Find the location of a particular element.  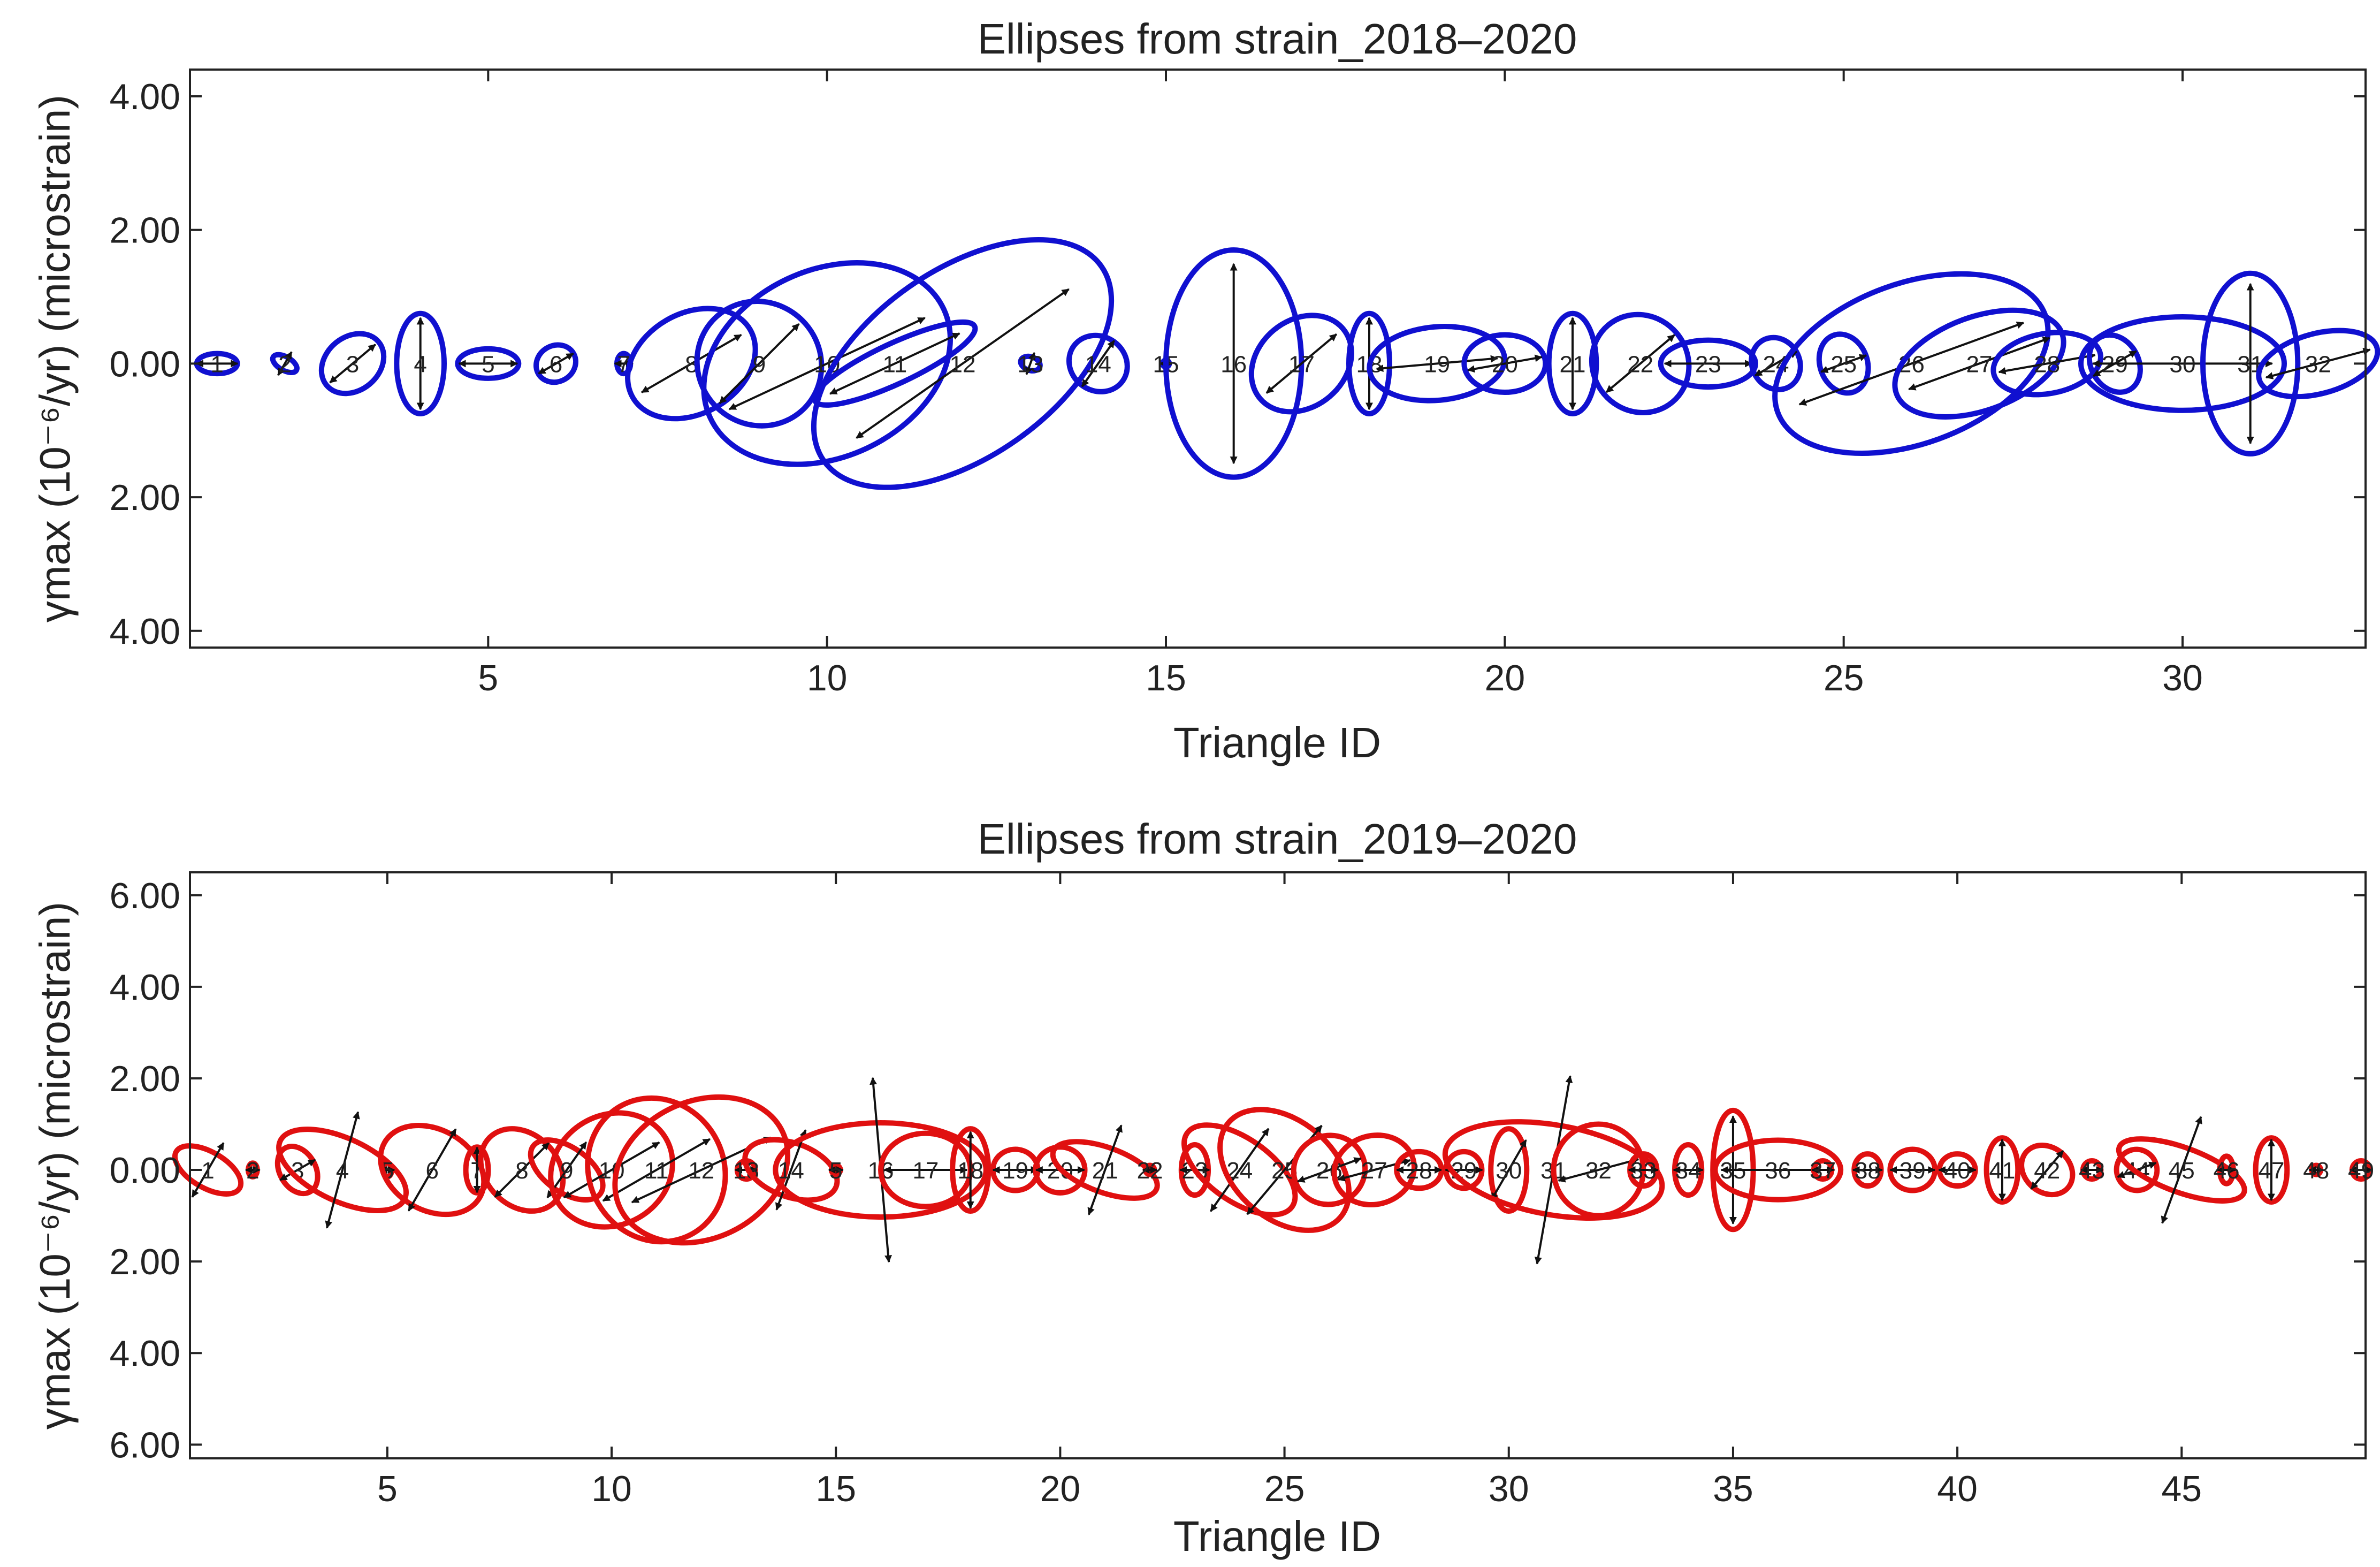

x-tick-label: 40 is located at coordinates (1958, 1489).